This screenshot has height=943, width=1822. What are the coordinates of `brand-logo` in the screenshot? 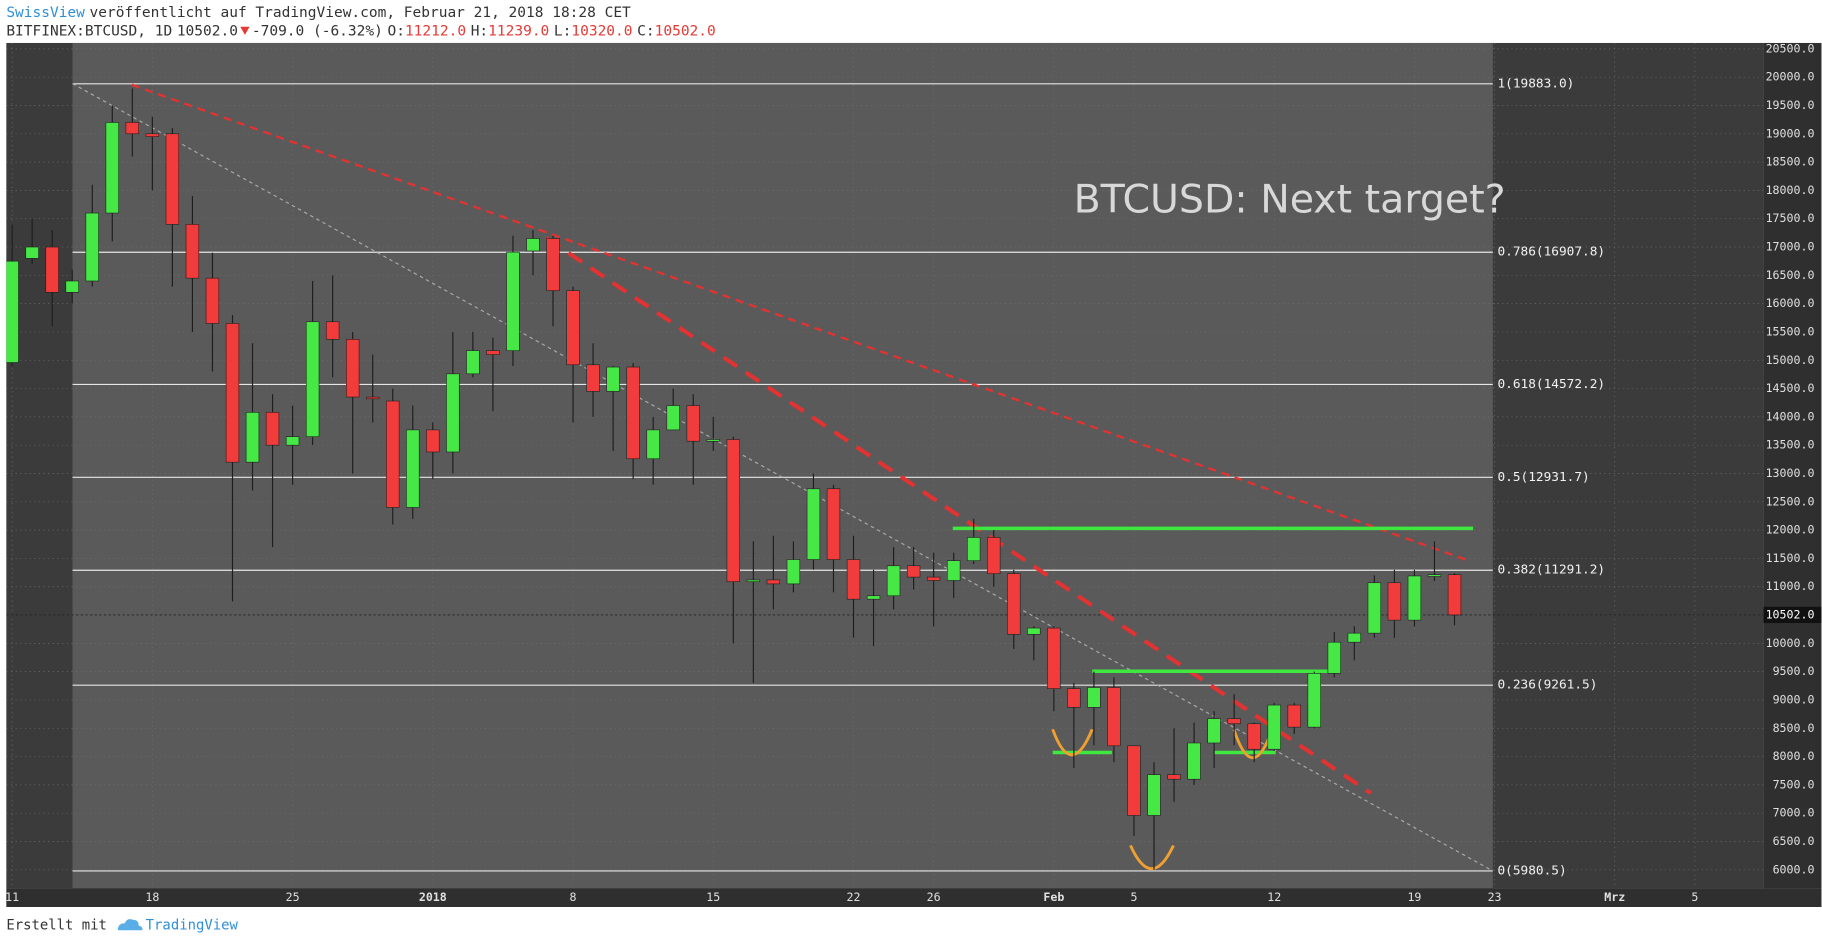 It's located at (130, 925).